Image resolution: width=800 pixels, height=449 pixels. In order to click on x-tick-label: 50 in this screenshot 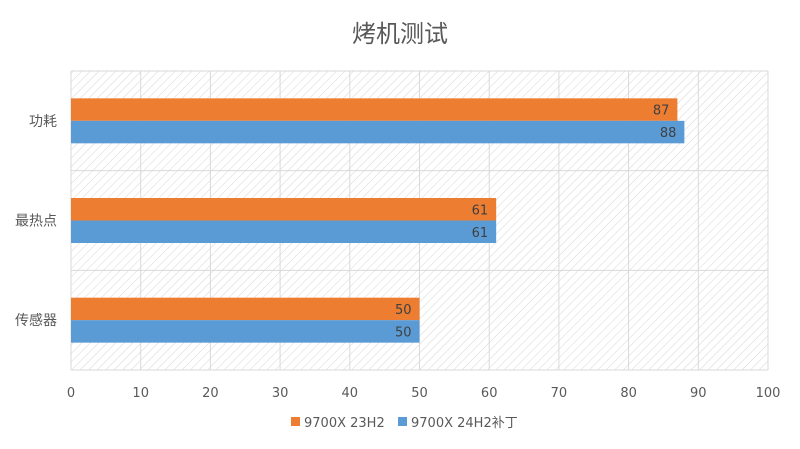, I will do `click(419, 393)`.